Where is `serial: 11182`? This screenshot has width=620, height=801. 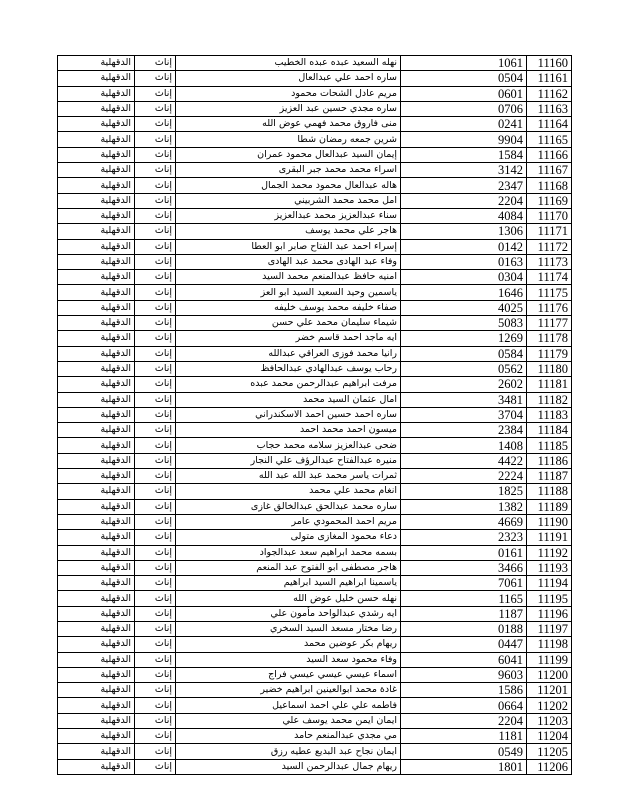
serial: 11182 is located at coordinates (549, 399).